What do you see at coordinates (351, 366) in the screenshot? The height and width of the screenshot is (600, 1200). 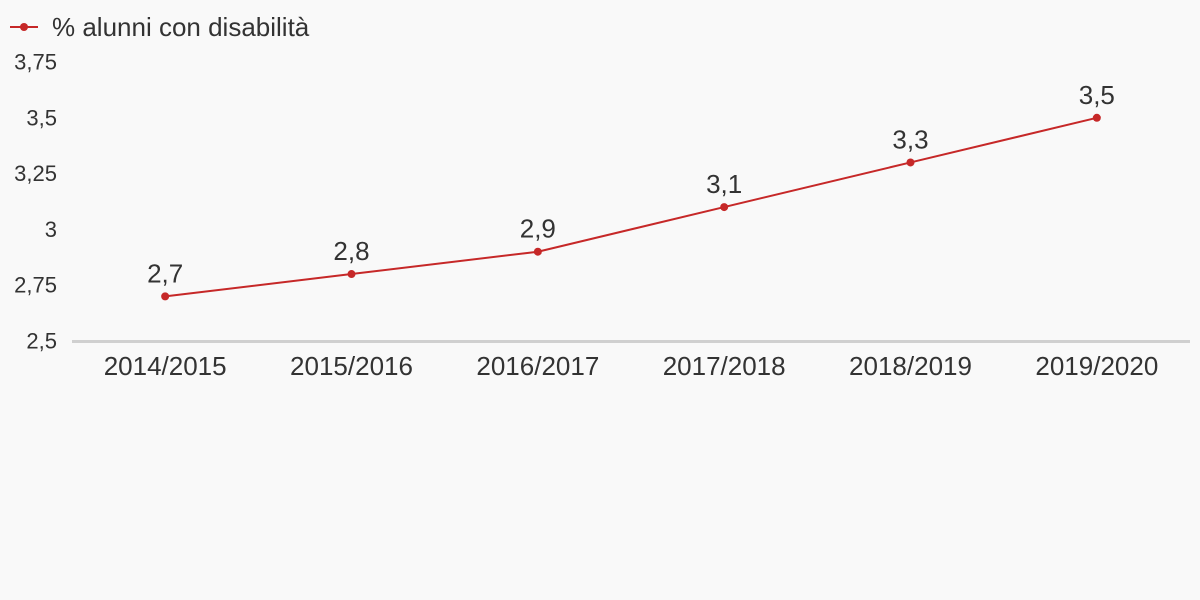 I see `x-tick-label: 2015/2016` at bounding box center [351, 366].